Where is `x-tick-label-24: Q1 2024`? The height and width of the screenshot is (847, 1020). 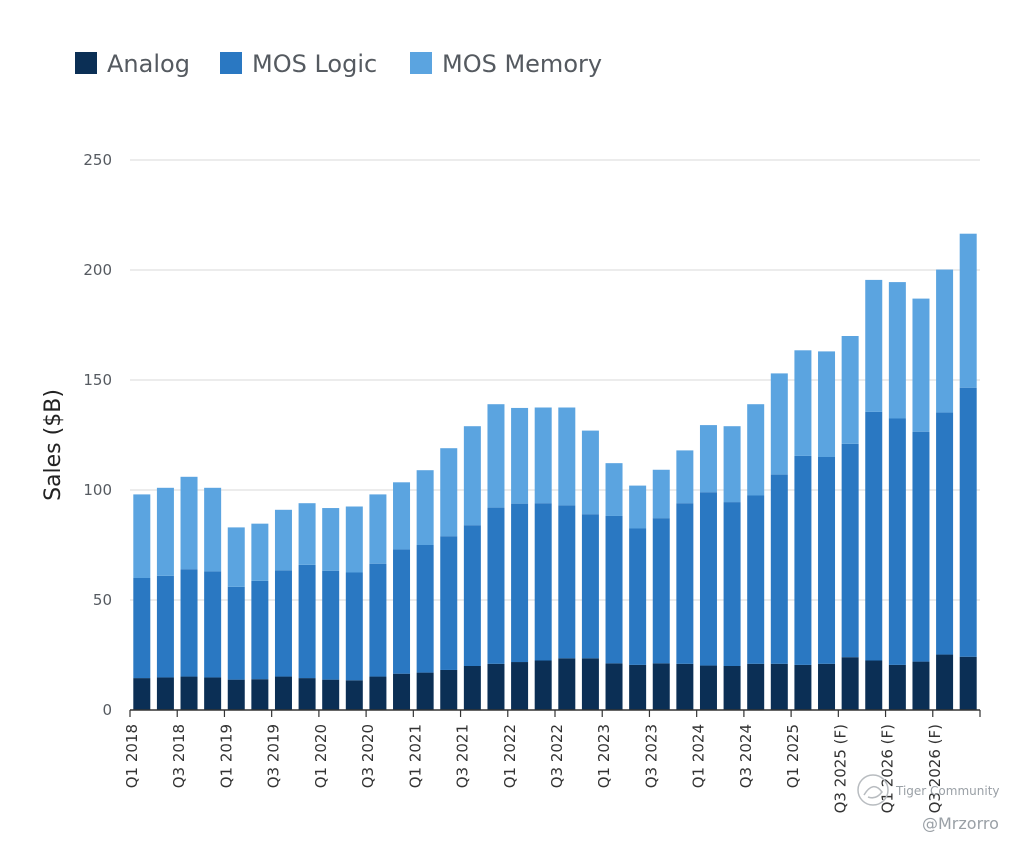 x-tick-label-24: Q1 2024 is located at coordinates (699, 756).